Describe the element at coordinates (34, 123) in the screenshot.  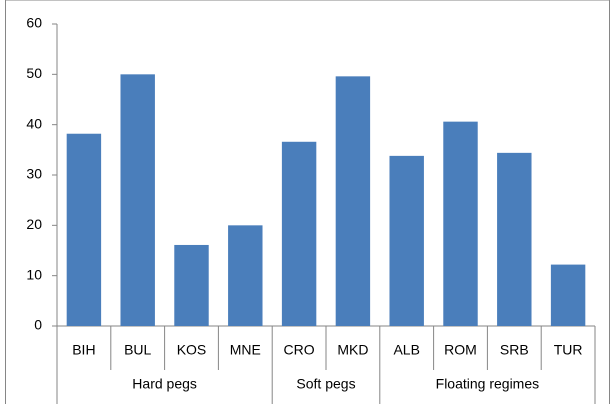
I see `y-tick-label: 40` at that location.